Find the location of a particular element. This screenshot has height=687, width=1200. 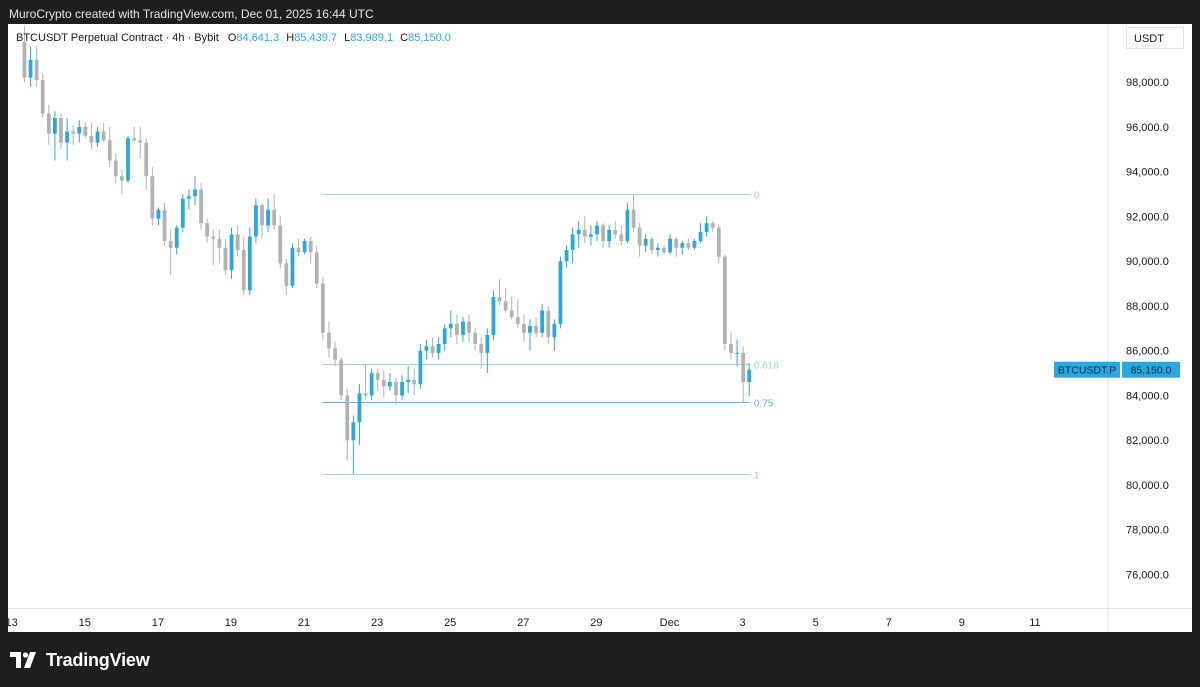

low-label: L is located at coordinates (347, 38).